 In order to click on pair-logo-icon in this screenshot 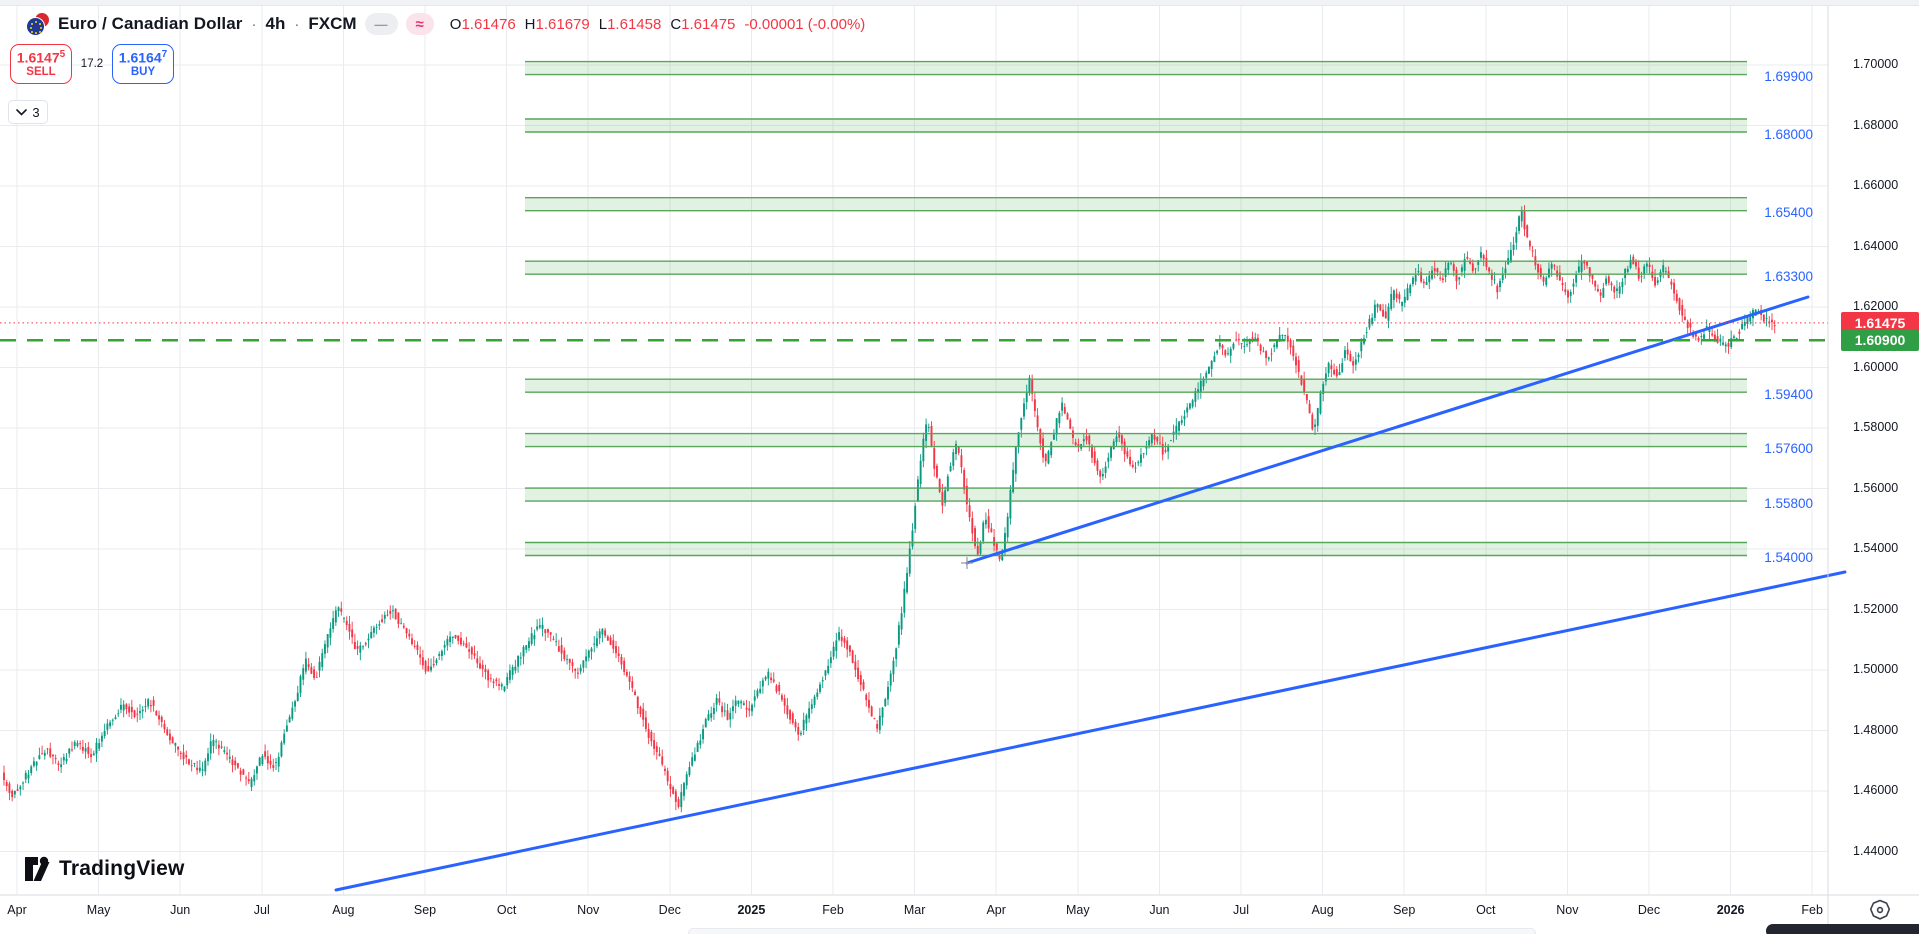, I will do `click(38, 24)`.